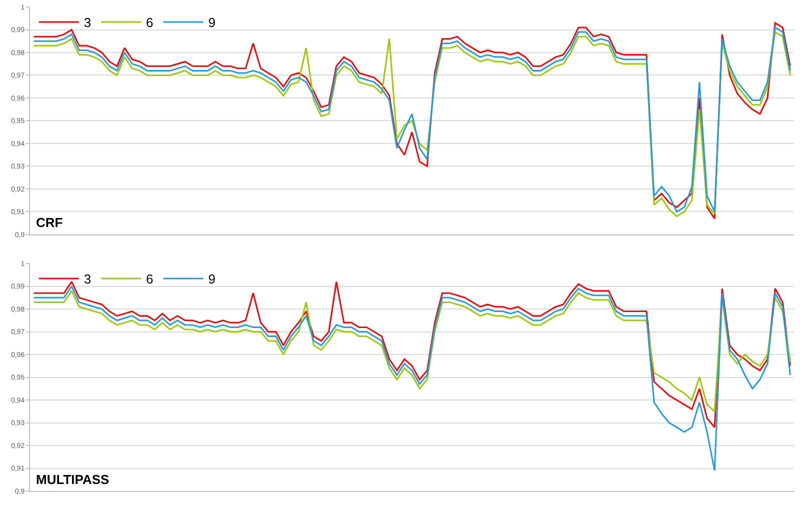 The height and width of the screenshot is (505, 800). What do you see at coordinates (73, 479) in the screenshot?
I see `text: MULTIPASS` at bounding box center [73, 479].